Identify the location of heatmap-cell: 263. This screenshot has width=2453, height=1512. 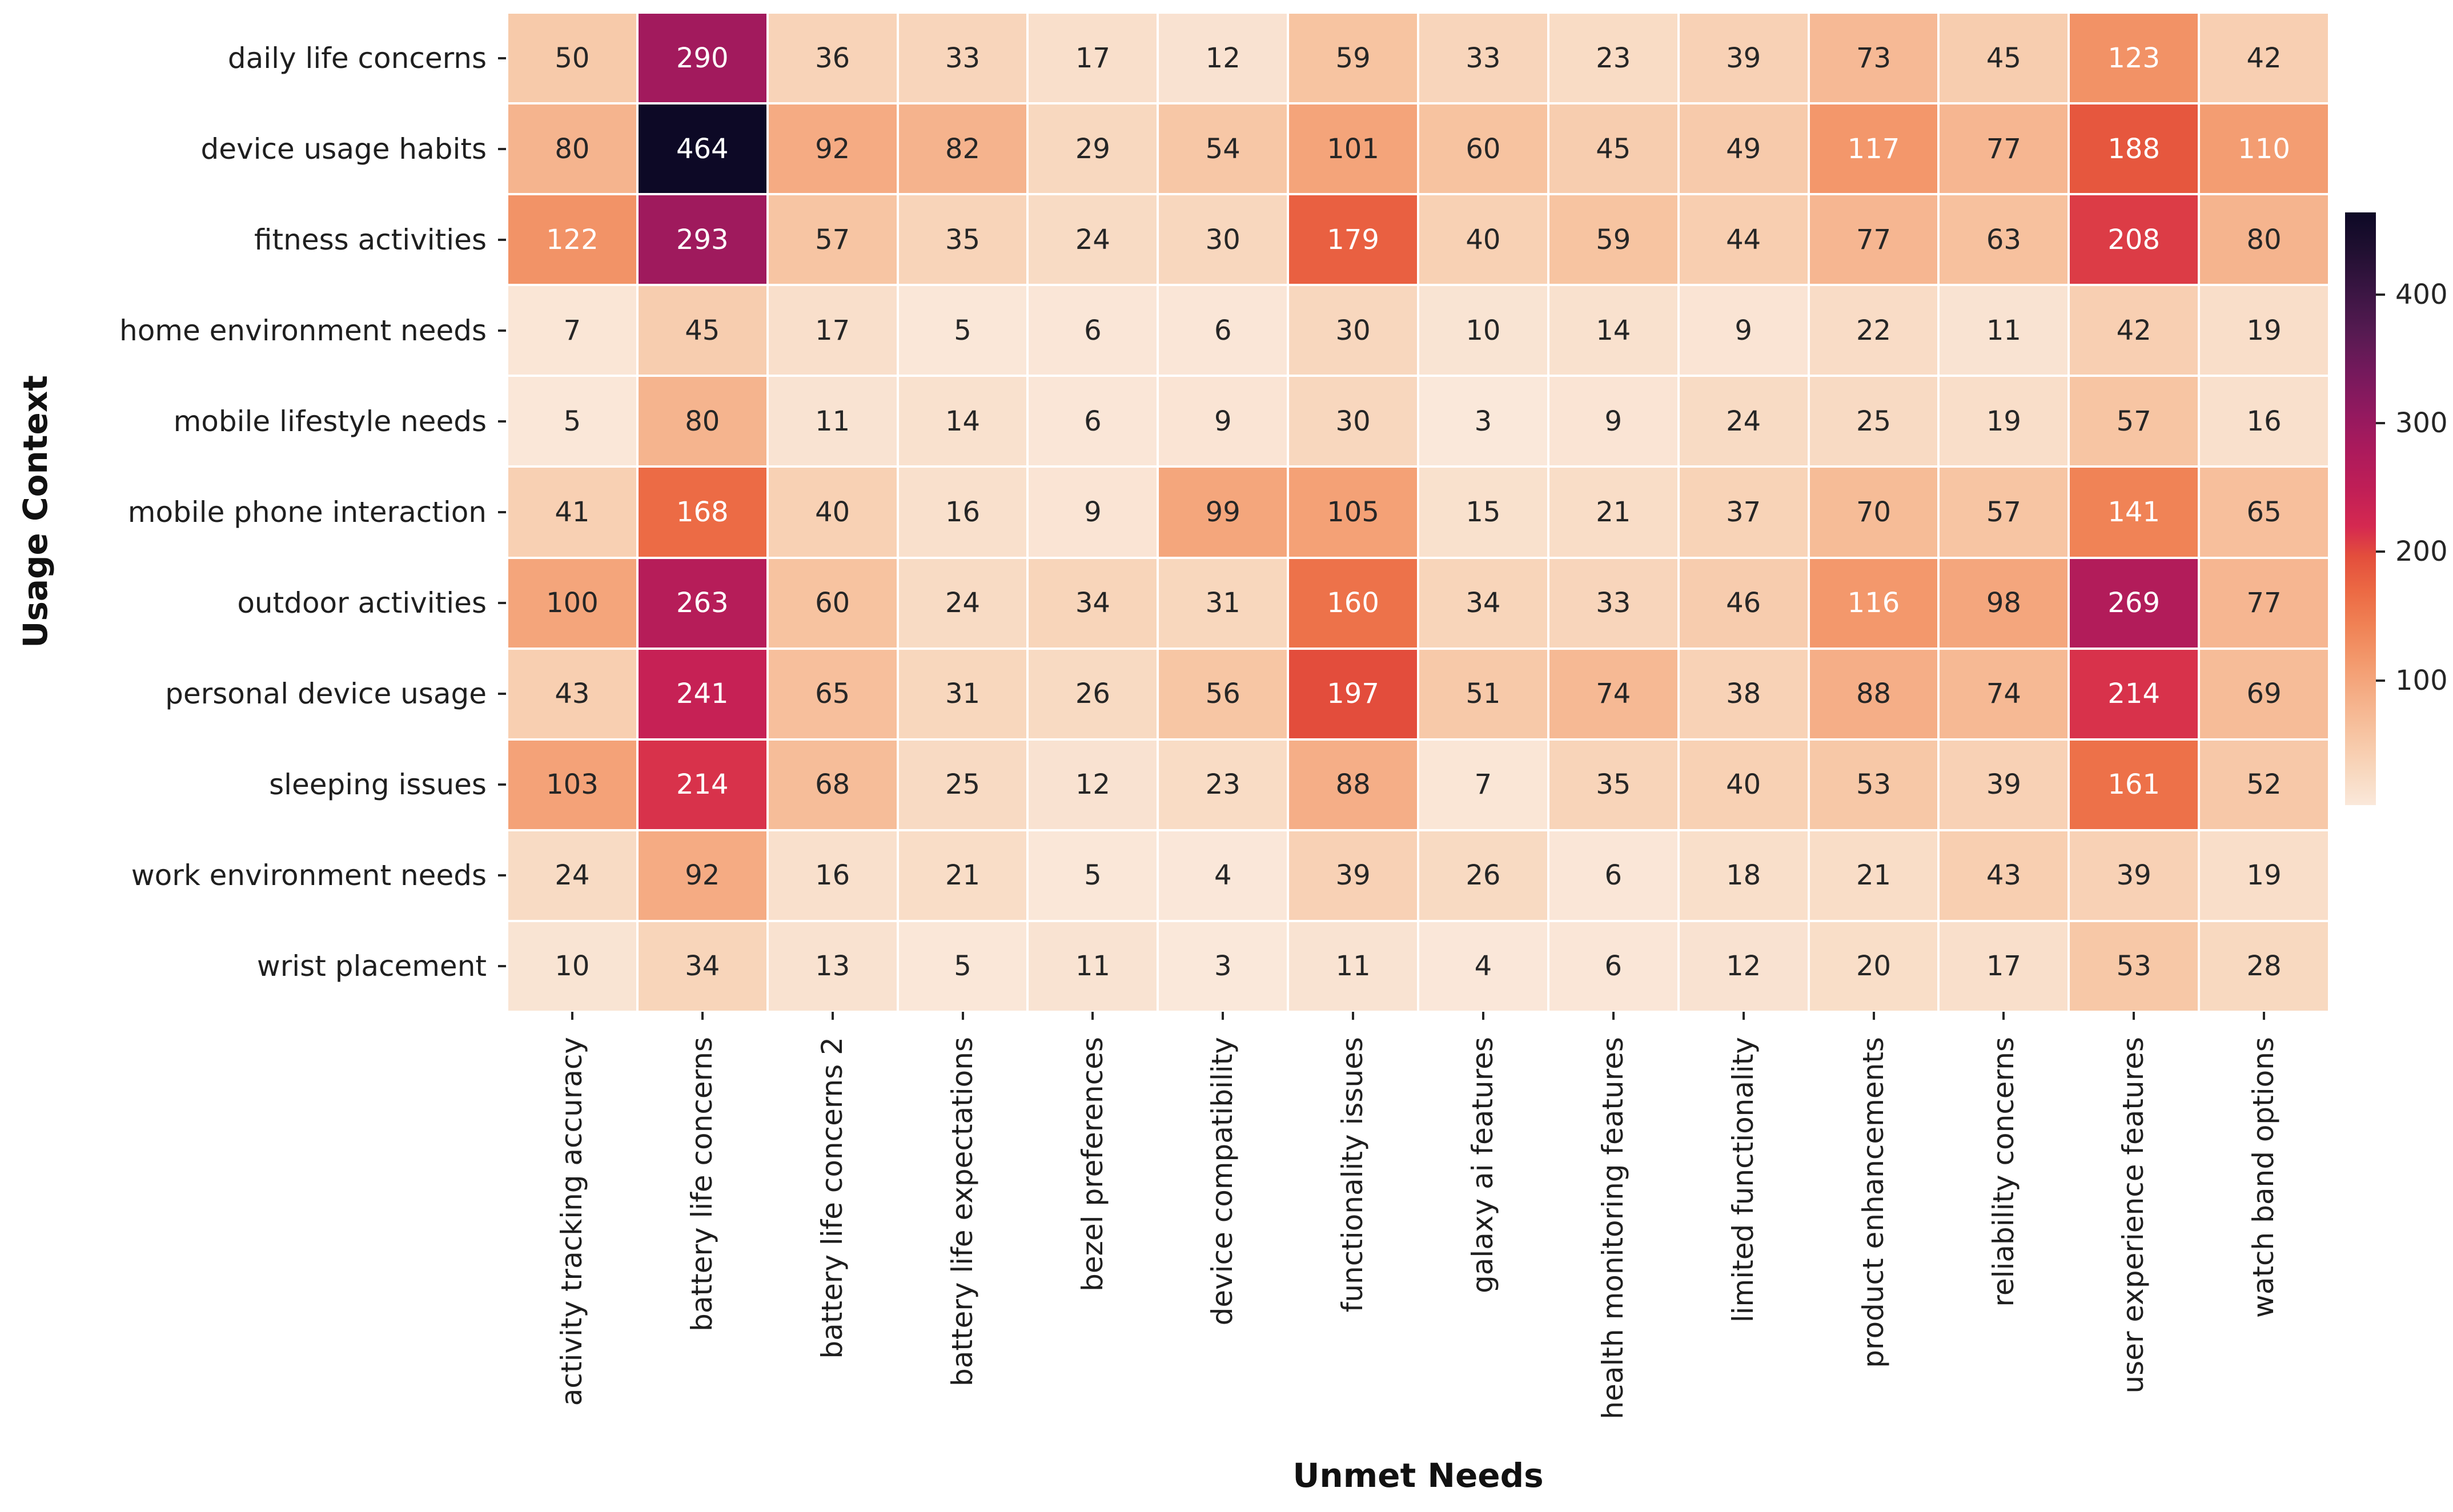
(702, 603).